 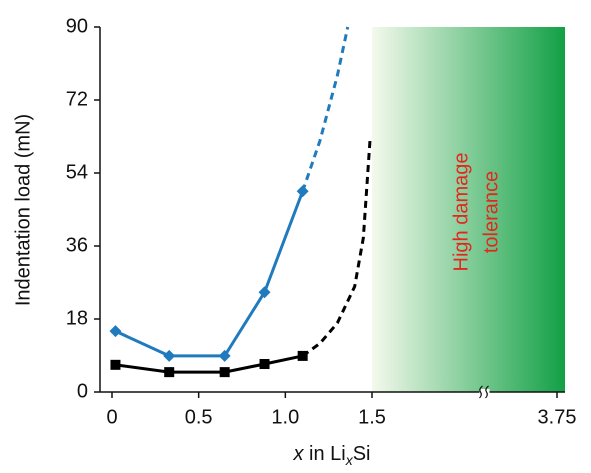 What do you see at coordinates (372, 417) in the screenshot?
I see `x-tick-label: 1.5` at bounding box center [372, 417].